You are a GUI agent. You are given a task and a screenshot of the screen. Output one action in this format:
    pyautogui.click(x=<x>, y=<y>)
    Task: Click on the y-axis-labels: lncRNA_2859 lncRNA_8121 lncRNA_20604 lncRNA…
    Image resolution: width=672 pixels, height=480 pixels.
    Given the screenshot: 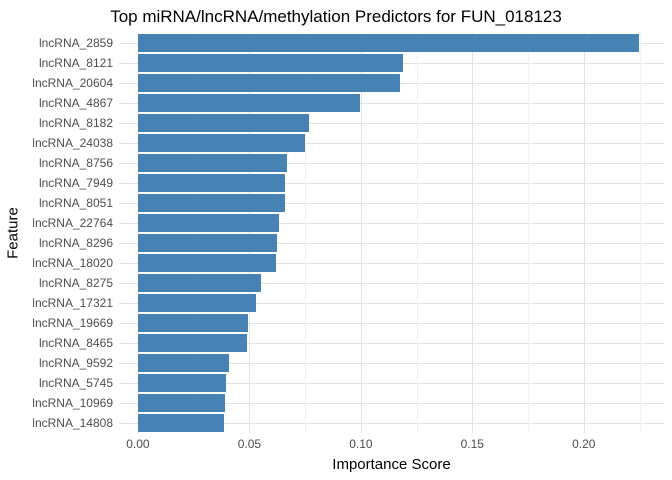 What is the action you would take?
    pyautogui.click(x=56, y=233)
    